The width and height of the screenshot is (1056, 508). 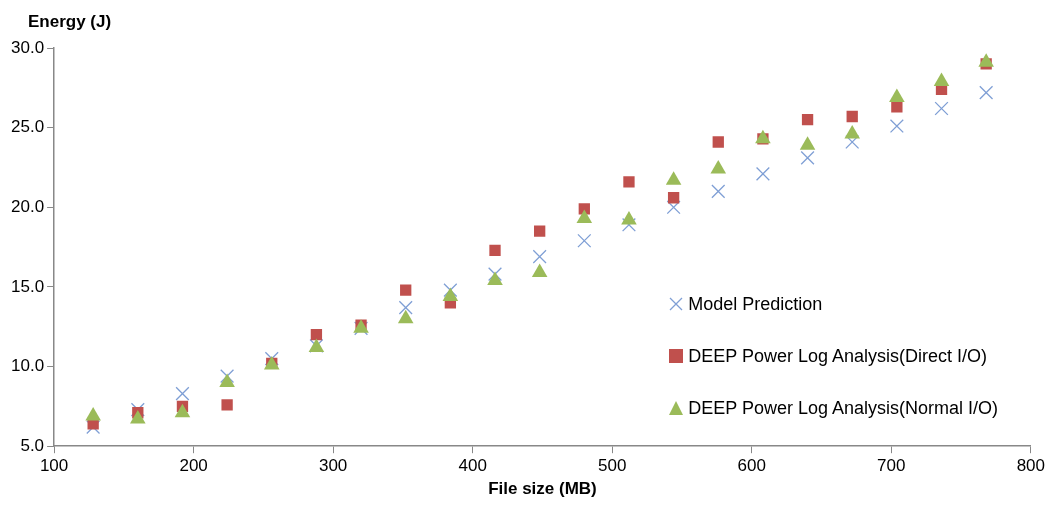 I want to click on y-tick-label: 20.0, so click(x=27, y=206).